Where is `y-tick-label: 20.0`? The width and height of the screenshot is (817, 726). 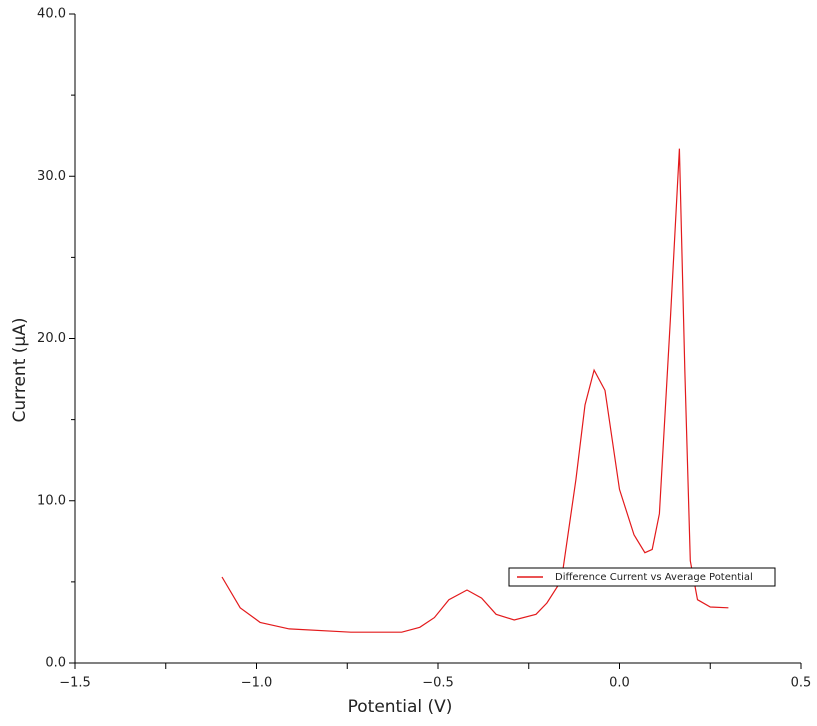
y-tick-label: 20.0 is located at coordinates (51, 338).